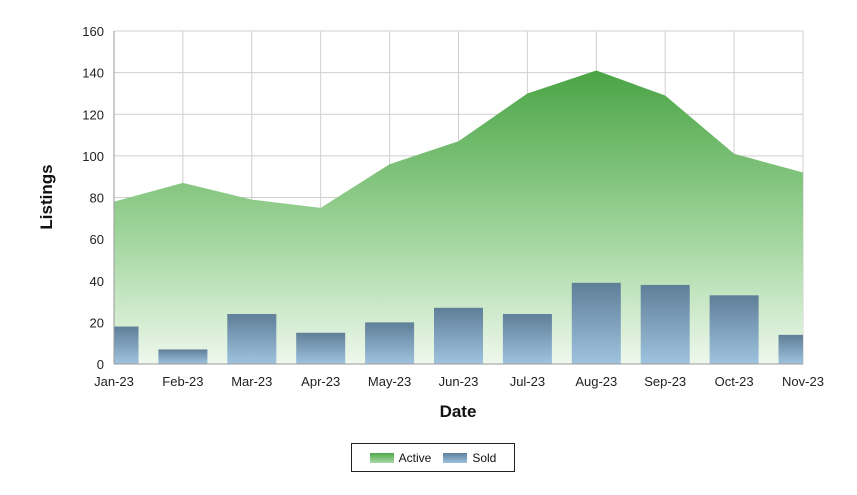  Describe the element at coordinates (596, 381) in the screenshot. I see `x-tick-label: Aug-23` at that location.